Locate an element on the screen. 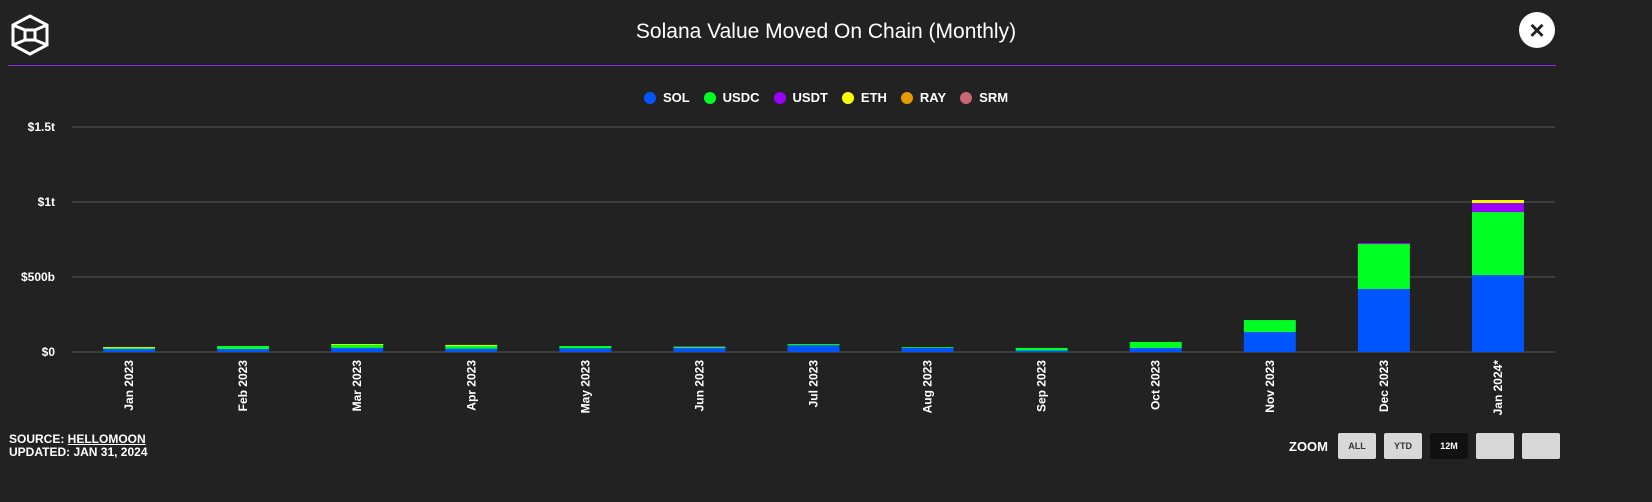  source-label: SOURCE: is located at coordinates (38, 439).